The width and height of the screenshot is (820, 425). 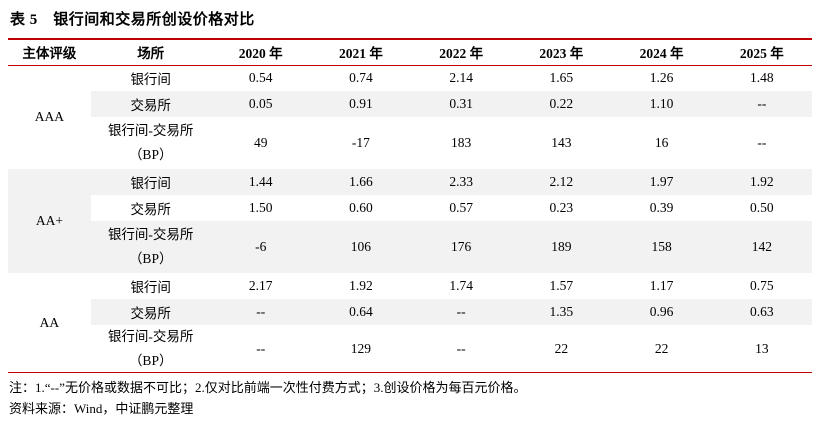 What do you see at coordinates (260, 285) in the screenshot?
I see `value-cell: 2.17` at bounding box center [260, 285].